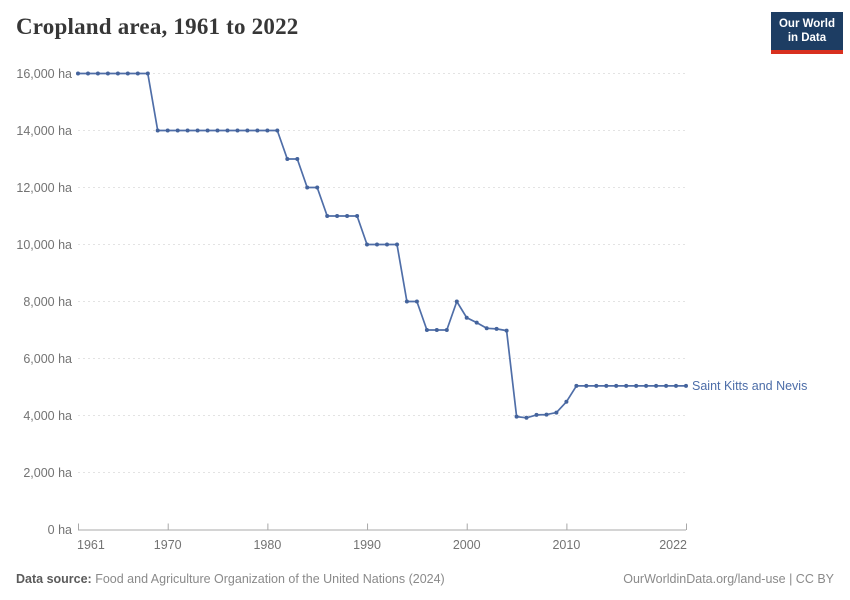 The height and width of the screenshot is (600, 850). I want to click on owid-logo: Our World in Data, so click(806, 33).